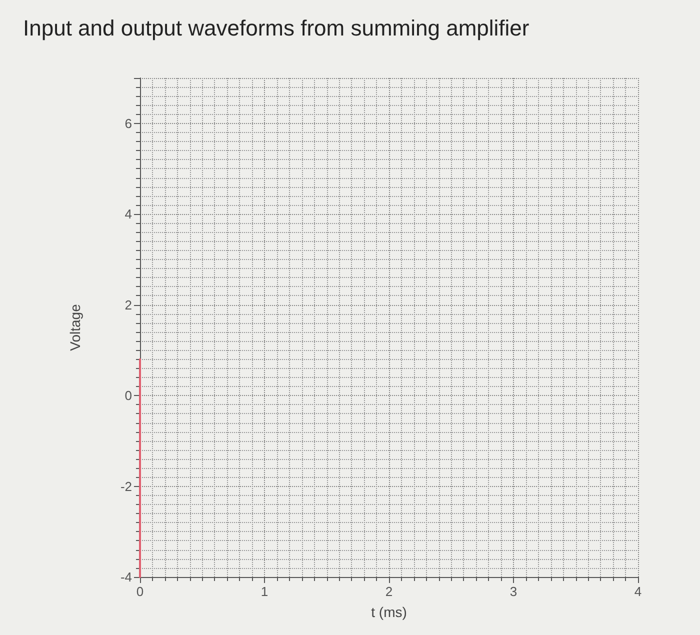 The width and height of the screenshot is (700, 635). What do you see at coordinates (264, 591) in the screenshot?
I see `x-tick-label: 1` at bounding box center [264, 591].